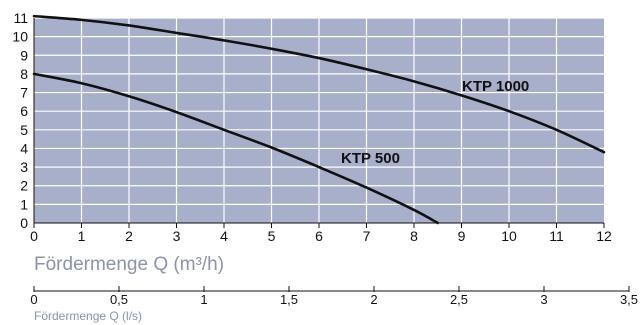  I want to click on secondary-x-tick-label: 0,5, so click(119, 299).